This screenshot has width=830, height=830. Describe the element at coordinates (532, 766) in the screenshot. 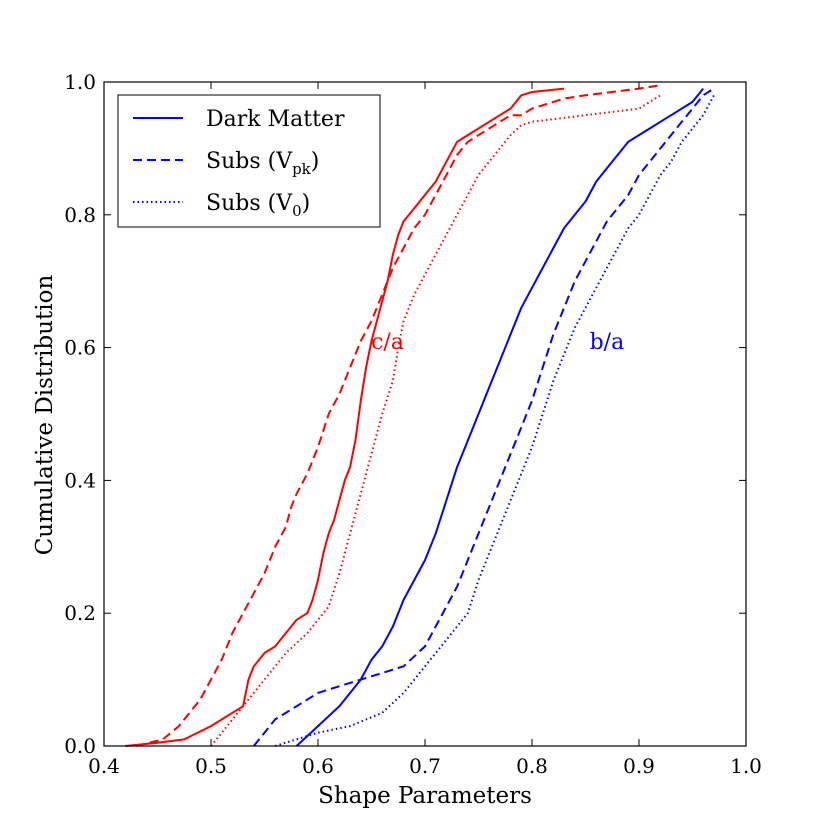

I see `x-tick-label: 0.8` at that location.